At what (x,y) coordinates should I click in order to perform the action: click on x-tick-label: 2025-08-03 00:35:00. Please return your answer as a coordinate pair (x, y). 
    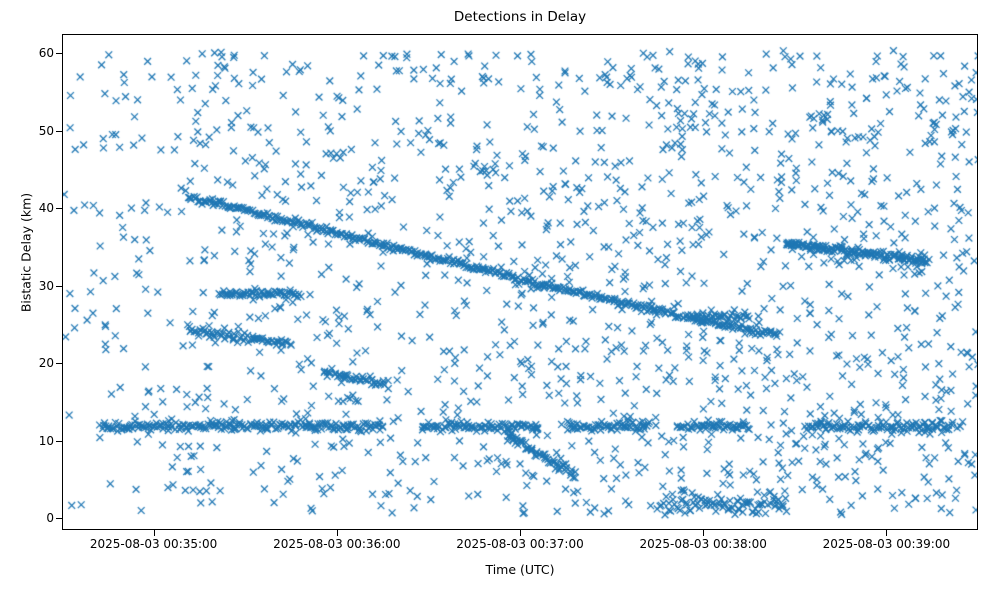
    Looking at the image, I should click on (153, 544).